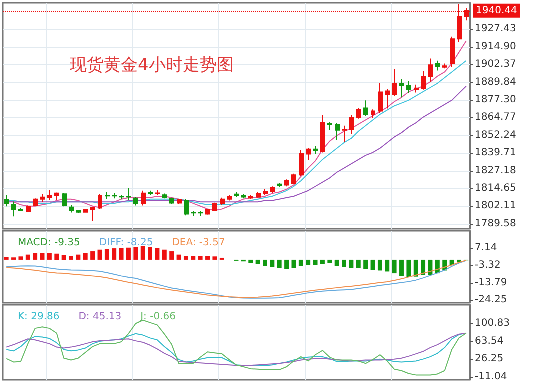 The height and width of the screenshot is (383, 550). Describe the element at coordinates (495, 170) in the screenshot. I see `y-tick-label: 1827.18` at that location.